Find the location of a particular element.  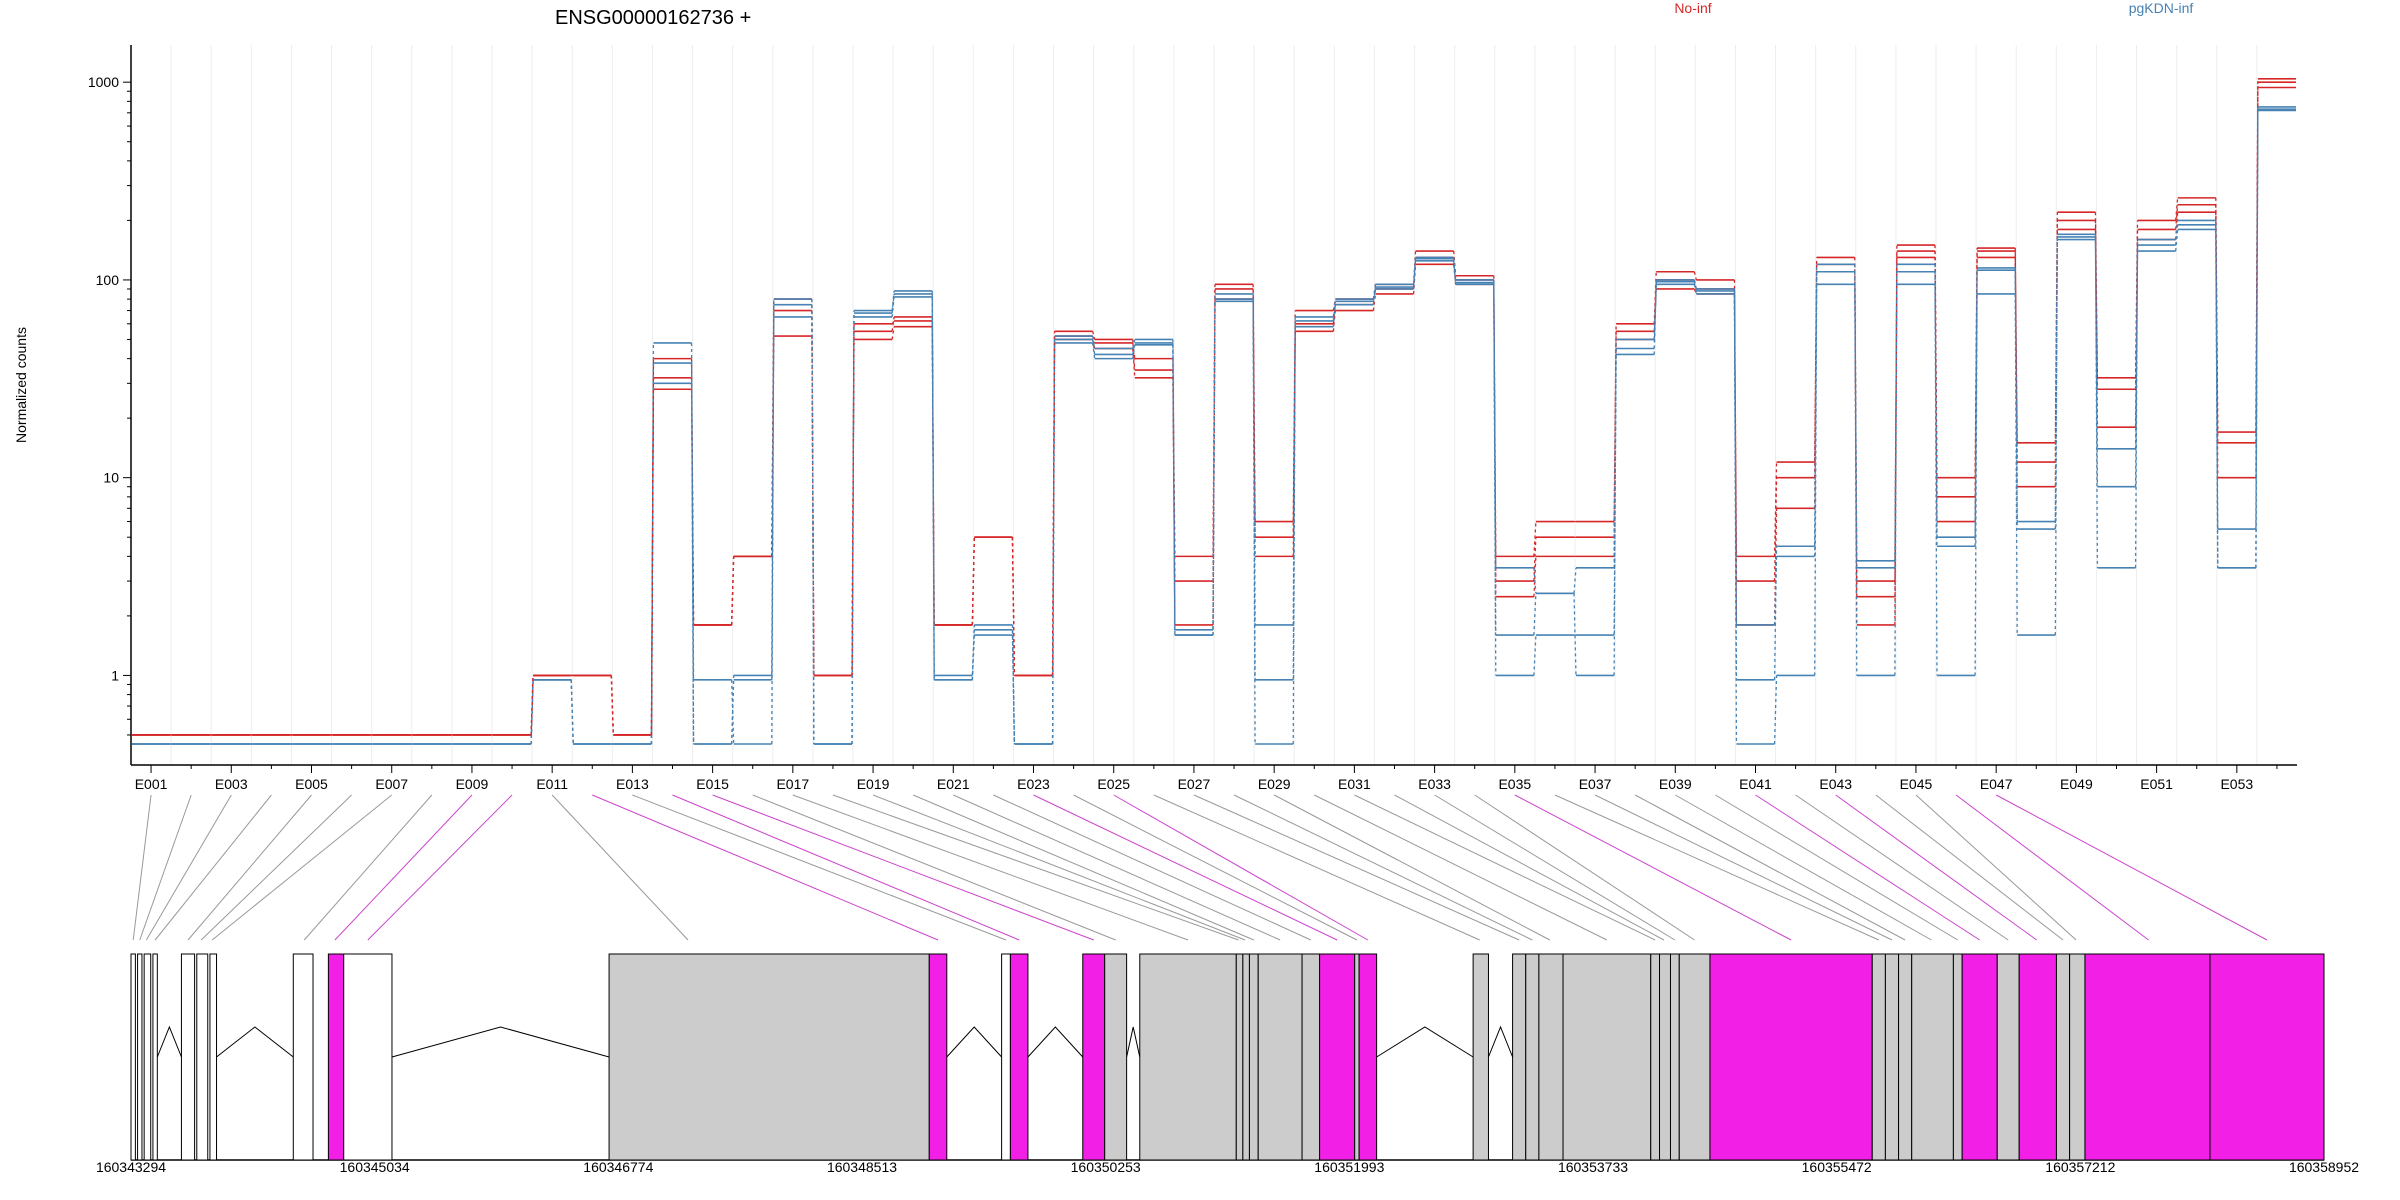

legend-pgkdn-inf: pgKDN-inf is located at coordinates (2161, 8).